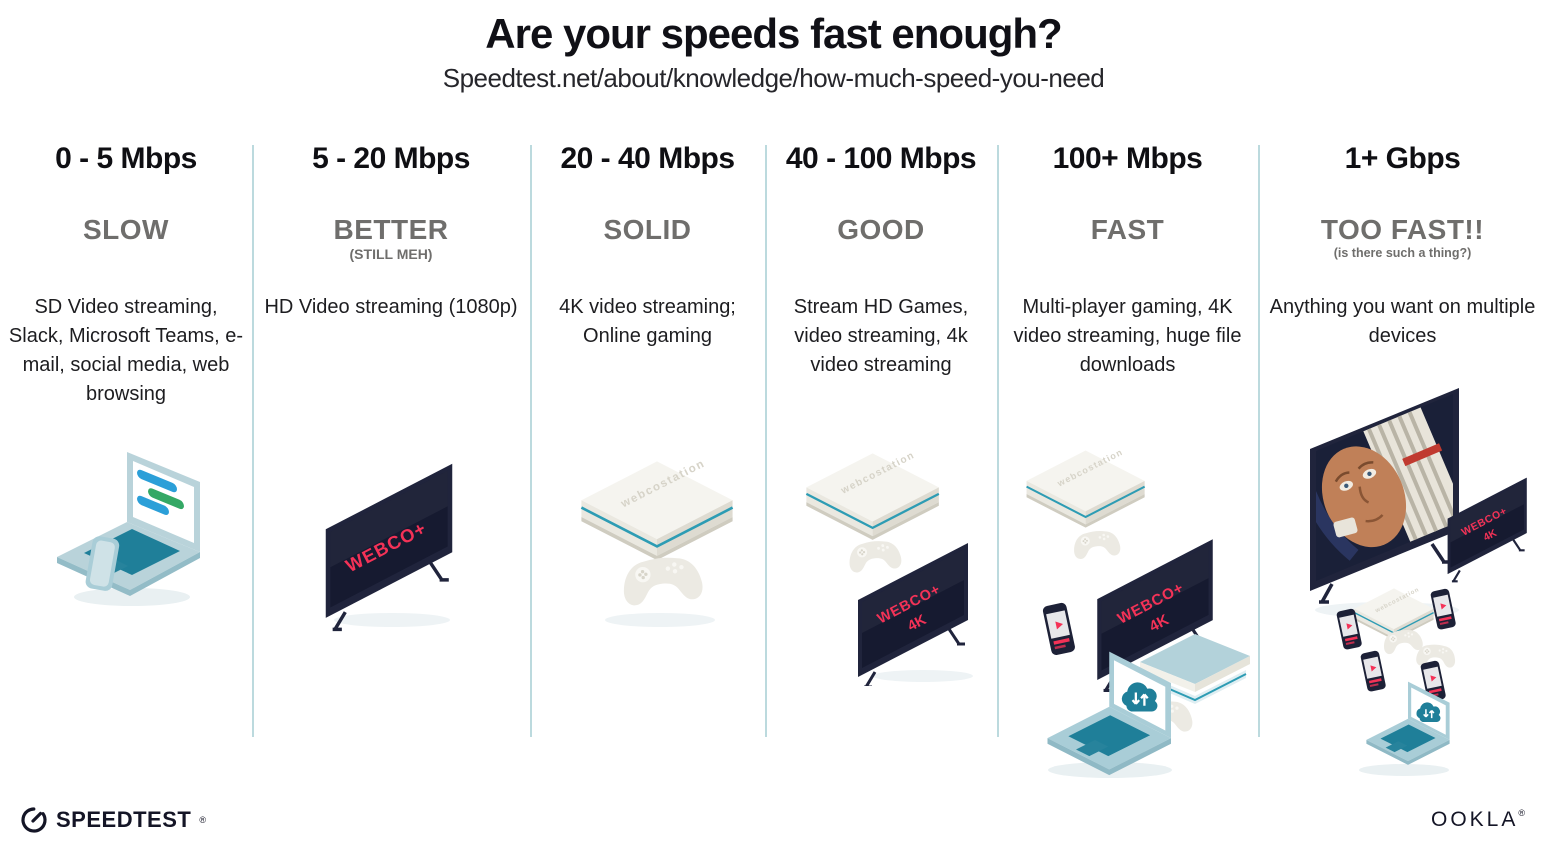  Describe the element at coordinates (647, 321) in the screenshot. I see `tier-description: 4K video streaming; Online gaming` at that location.